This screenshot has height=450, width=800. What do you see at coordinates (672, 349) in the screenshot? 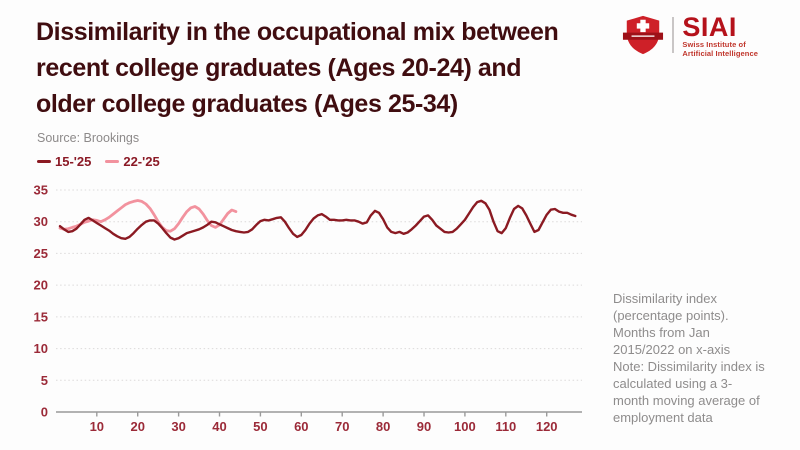
I see `note-line: 2015/2022 on x-axis` at bounding box center [672, 349].